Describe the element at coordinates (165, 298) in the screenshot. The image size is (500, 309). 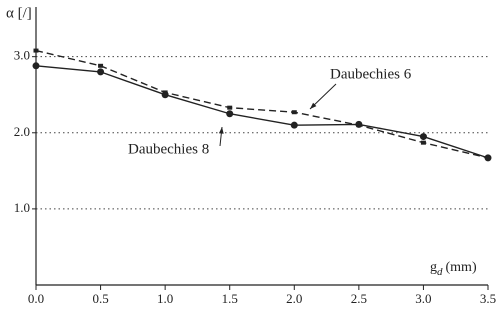
I see `x-tick-label: 1.0` at that location.